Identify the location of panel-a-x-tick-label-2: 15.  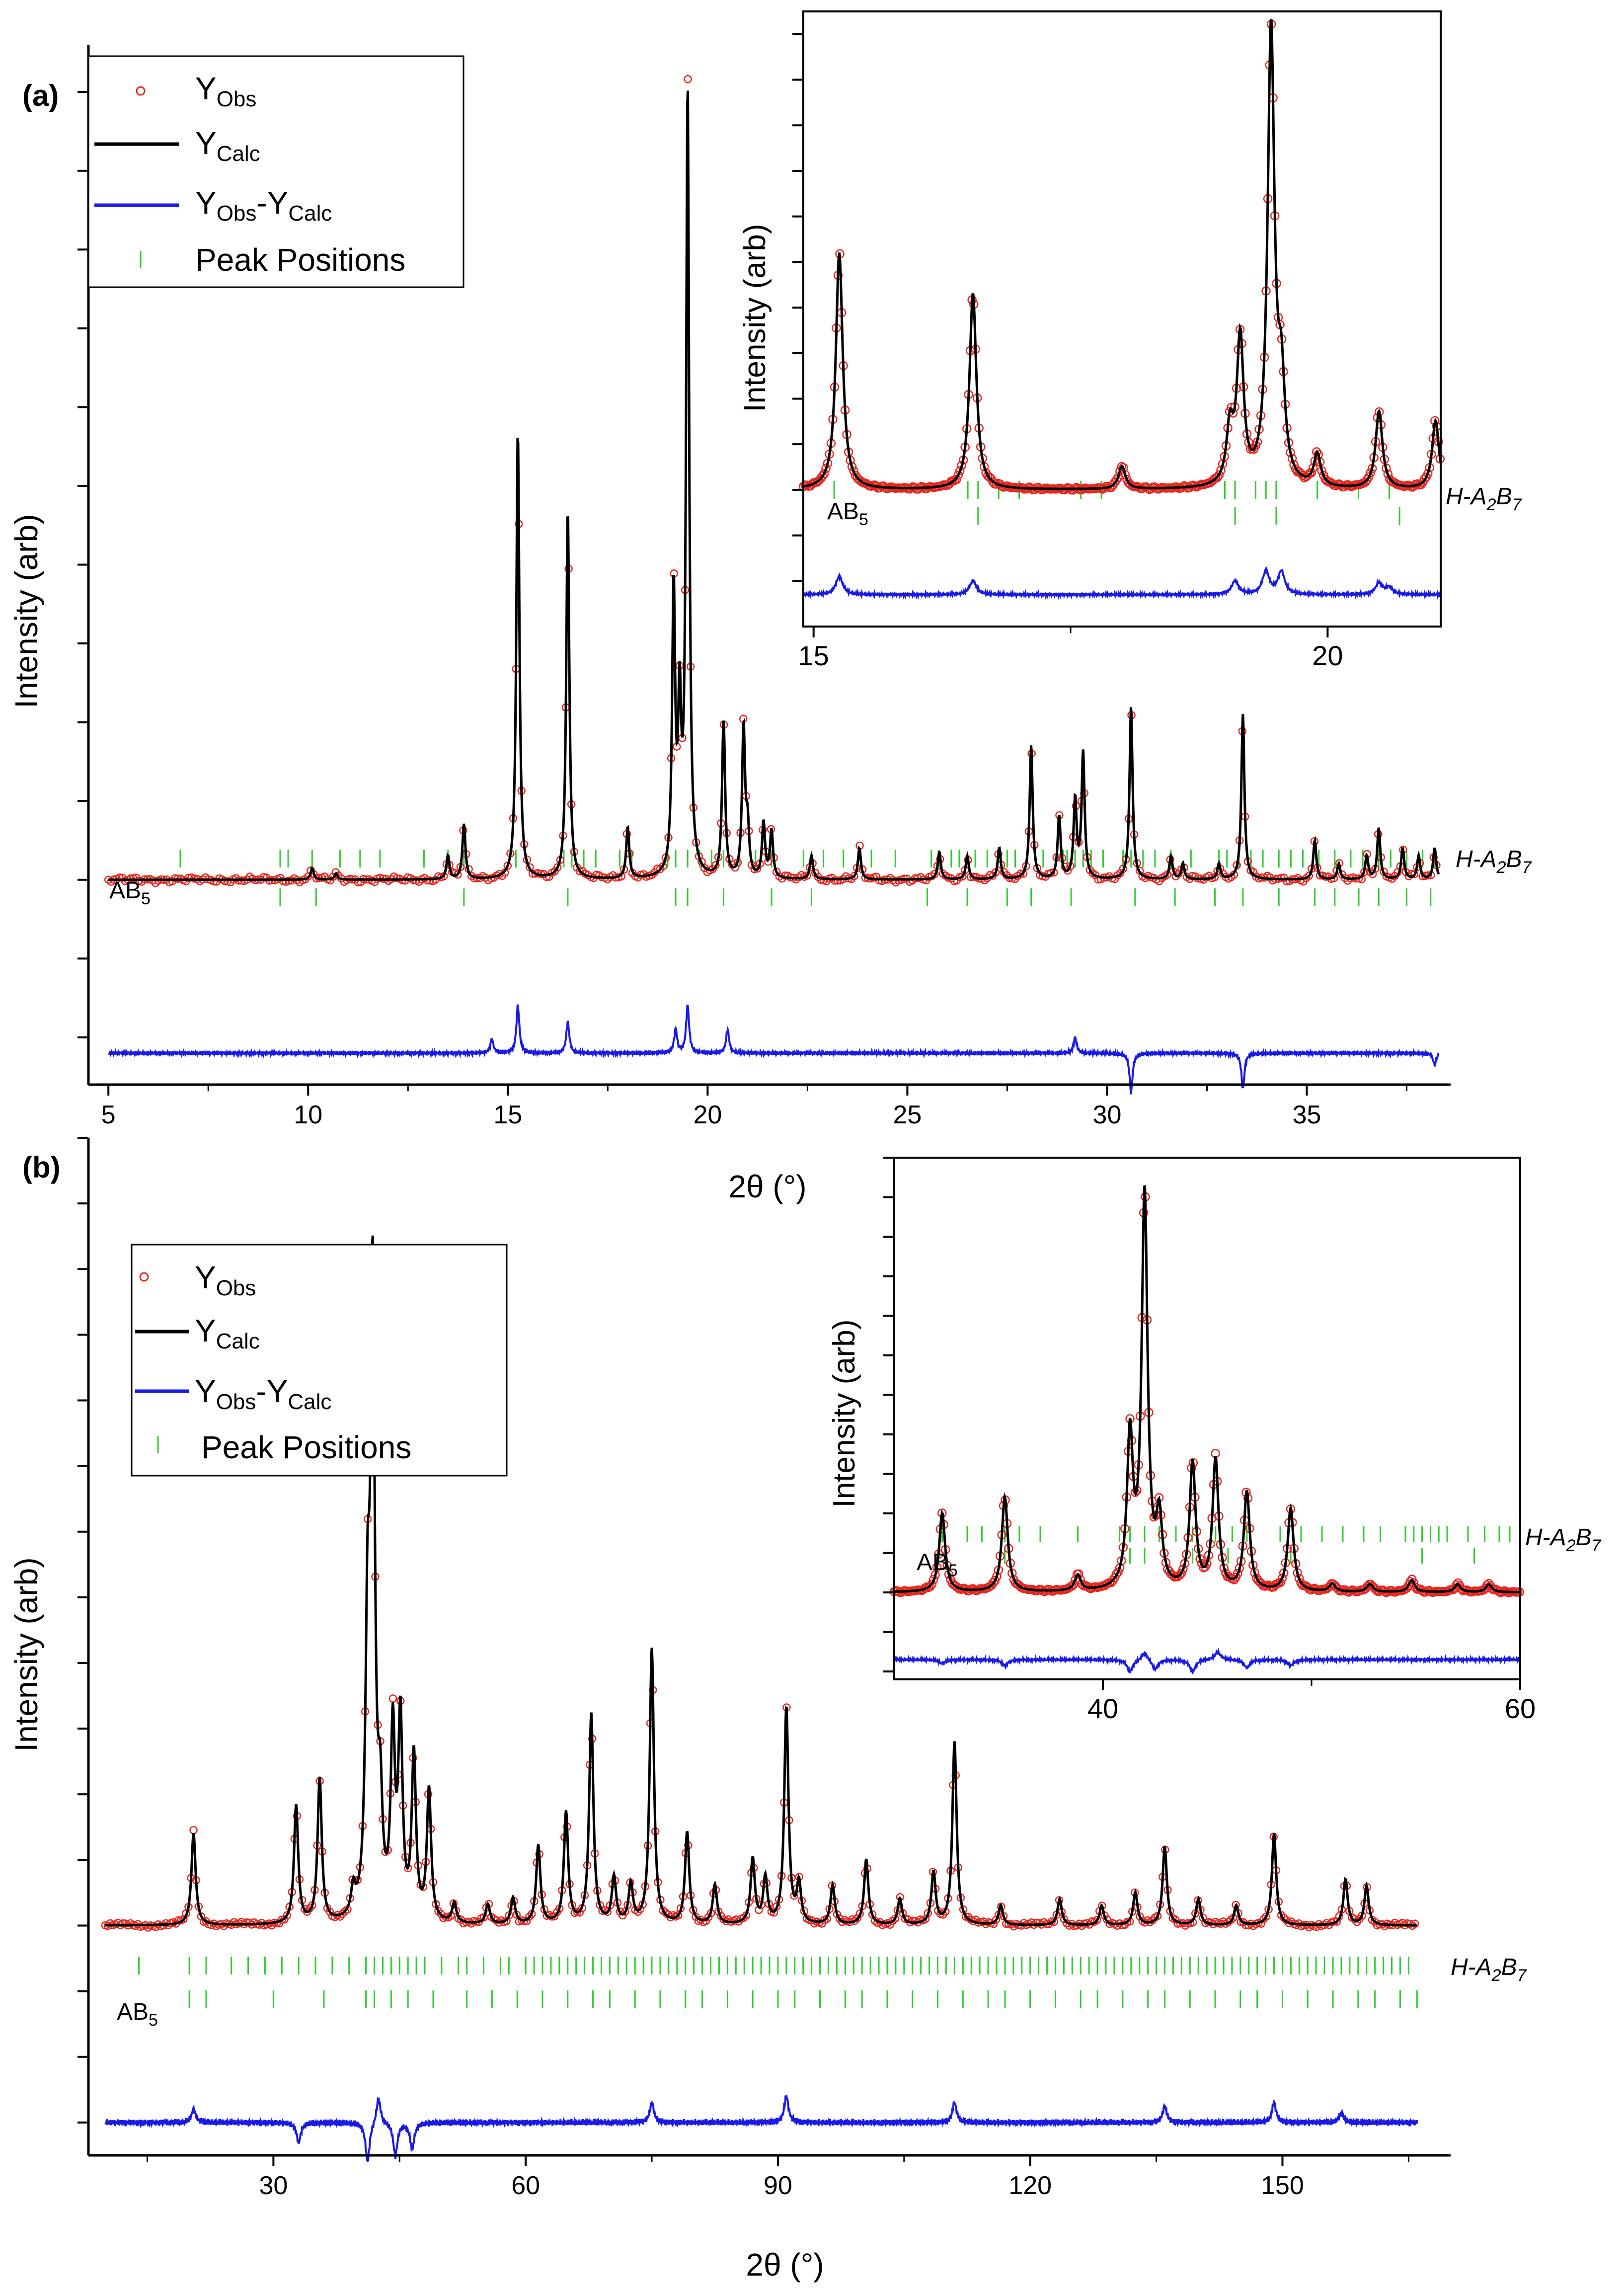
(507, 1115).